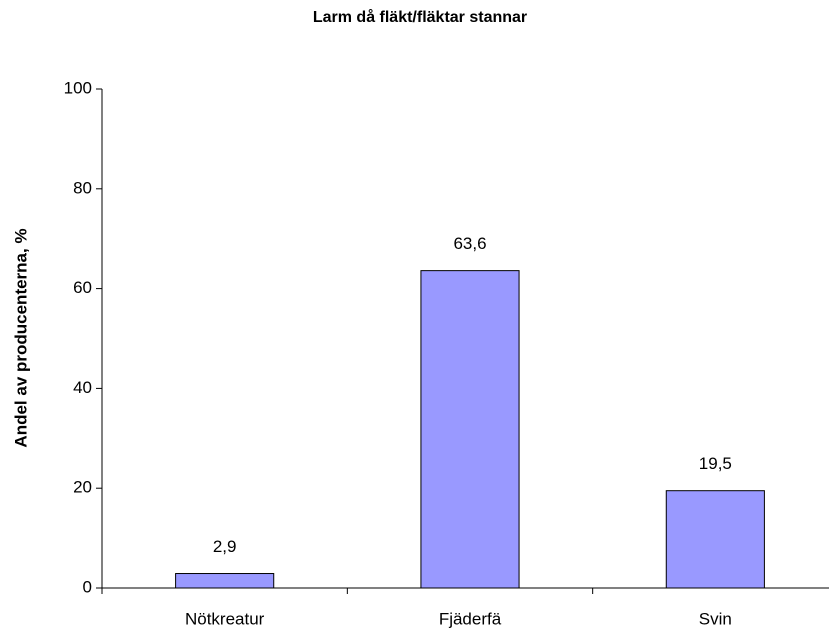  I want to click on value-label: 2,9, so click(225, 546).